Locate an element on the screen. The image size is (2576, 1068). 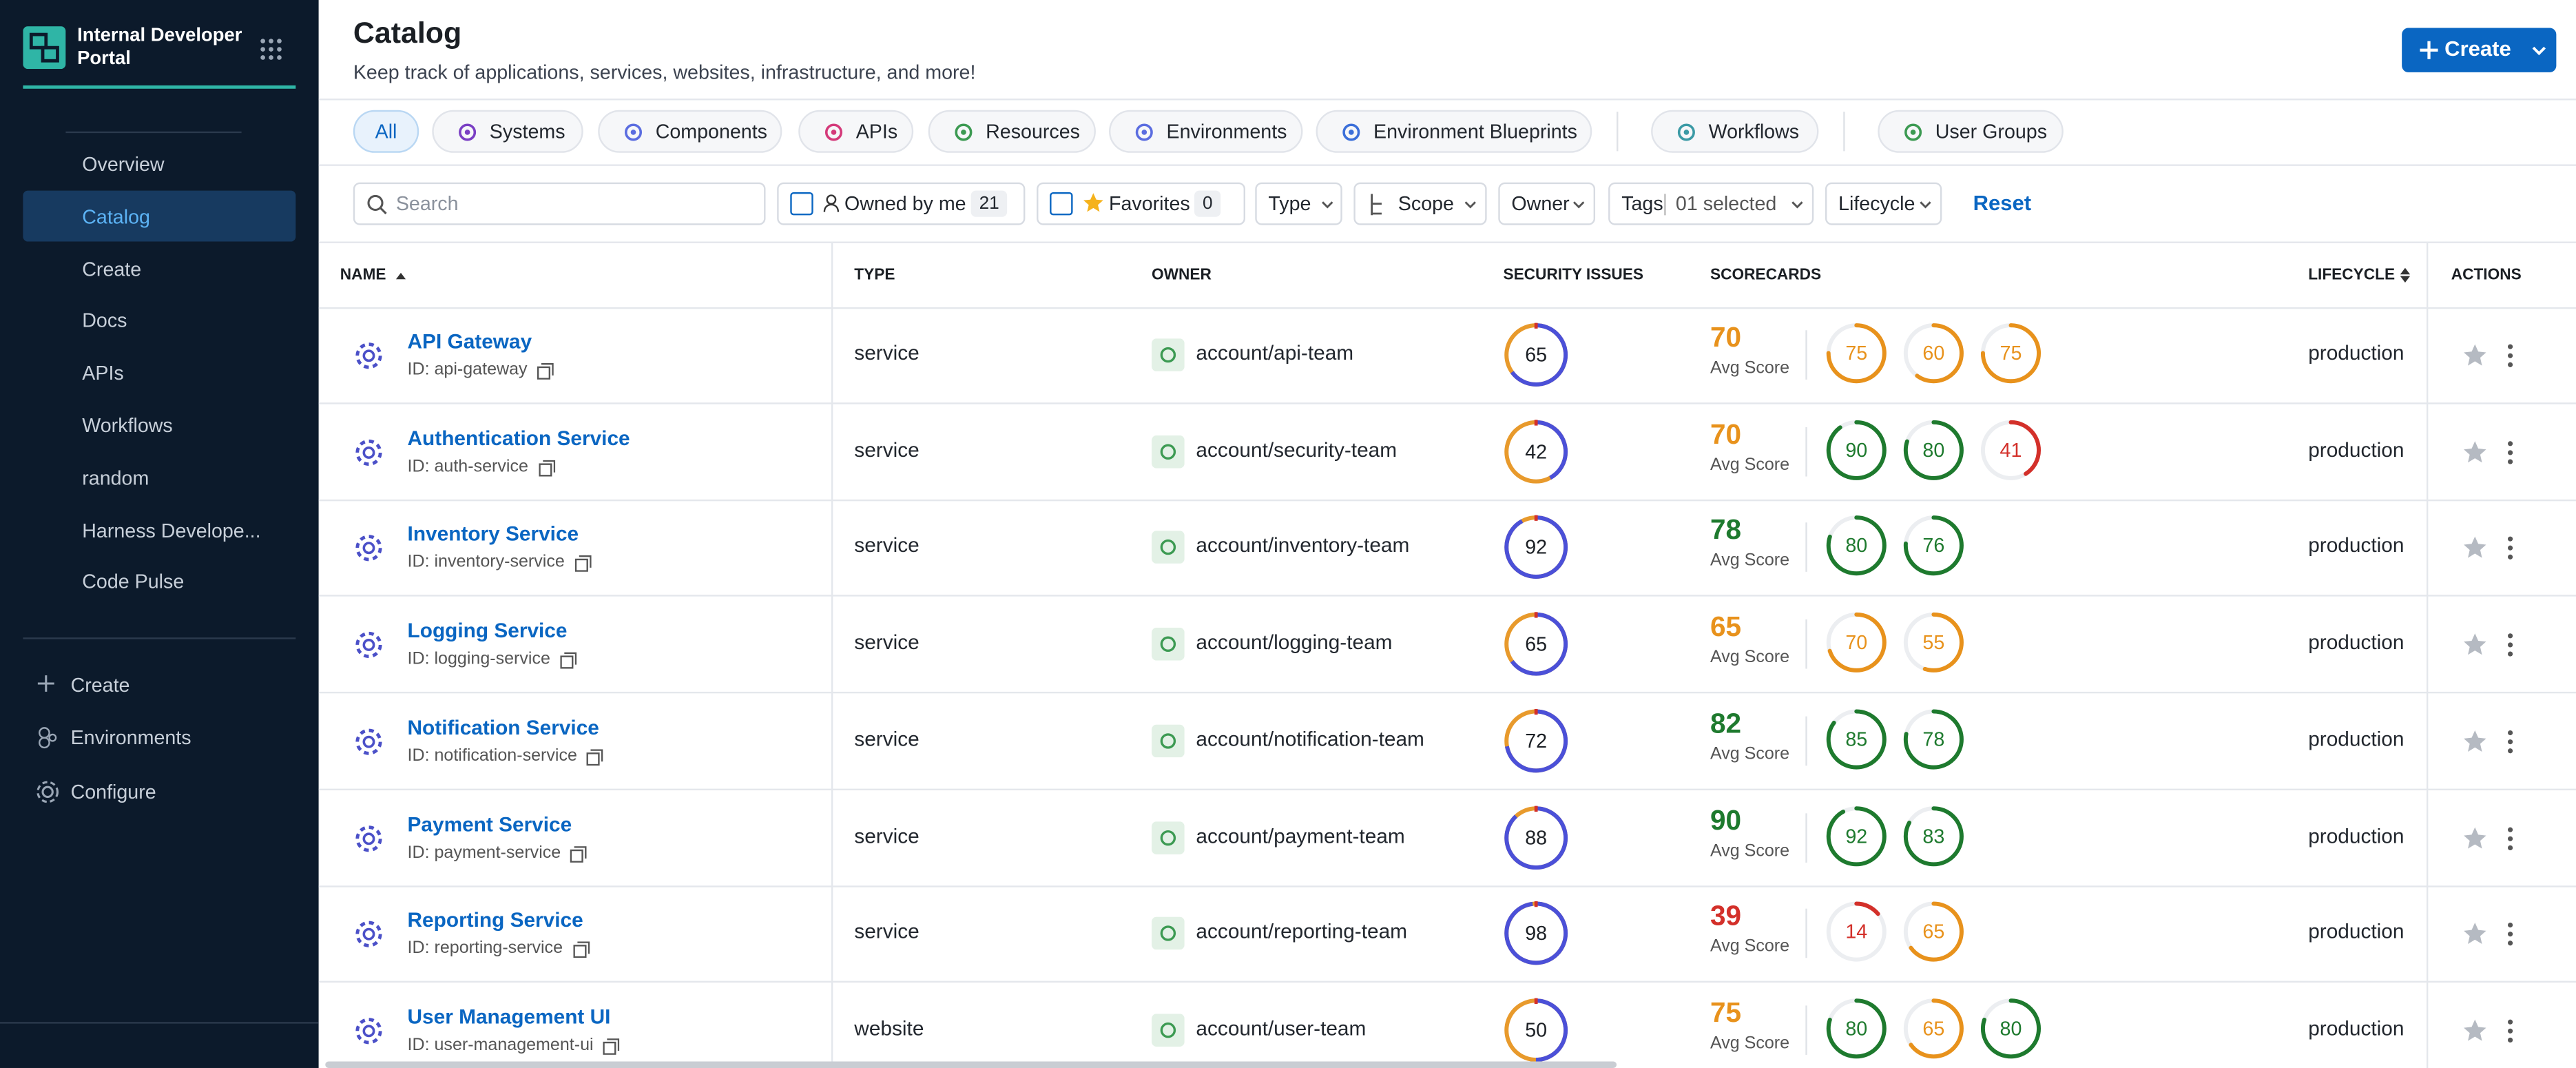
ring-arc is located at coordinates (1933, 836).